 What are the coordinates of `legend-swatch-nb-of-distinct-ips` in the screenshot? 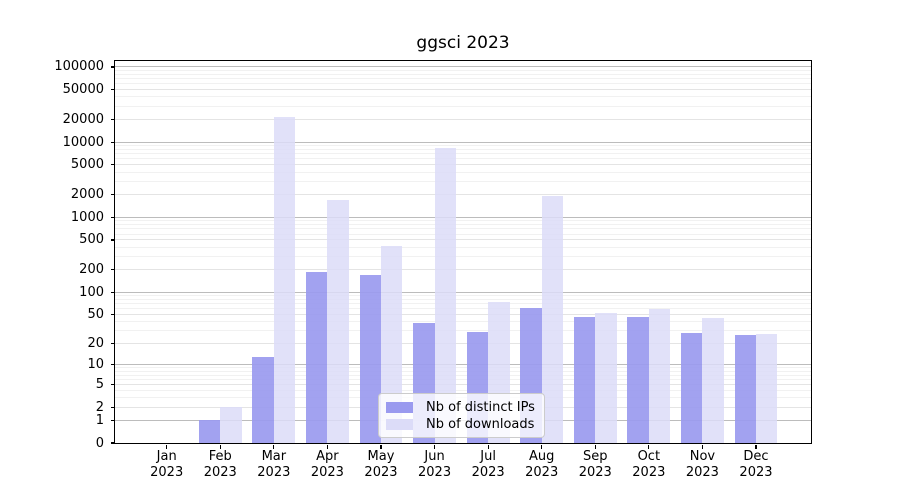 It's located at (399, 407).